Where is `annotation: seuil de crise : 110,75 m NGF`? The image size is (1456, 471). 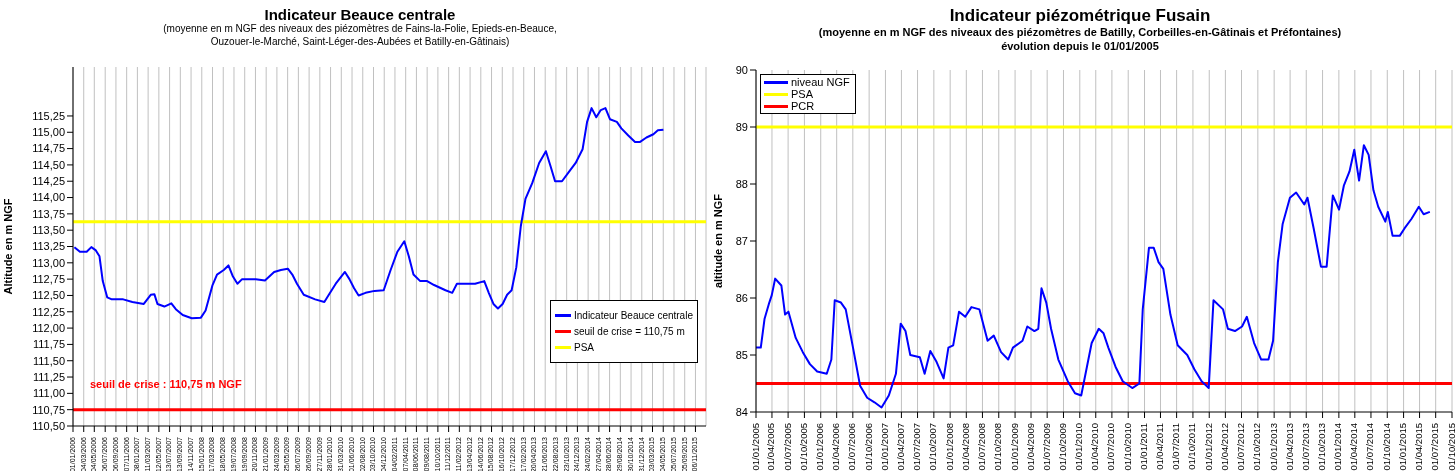 annotation: seuil de crise : 110,75 m NGF is located at coordinates (166, 384).